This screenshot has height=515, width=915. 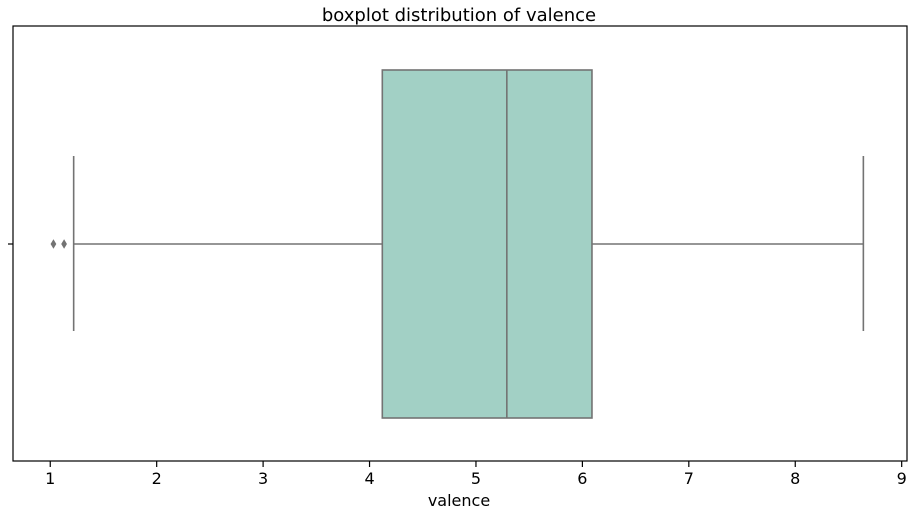 I want to click on x-tick-label: 6, so click(x=582, y=478).